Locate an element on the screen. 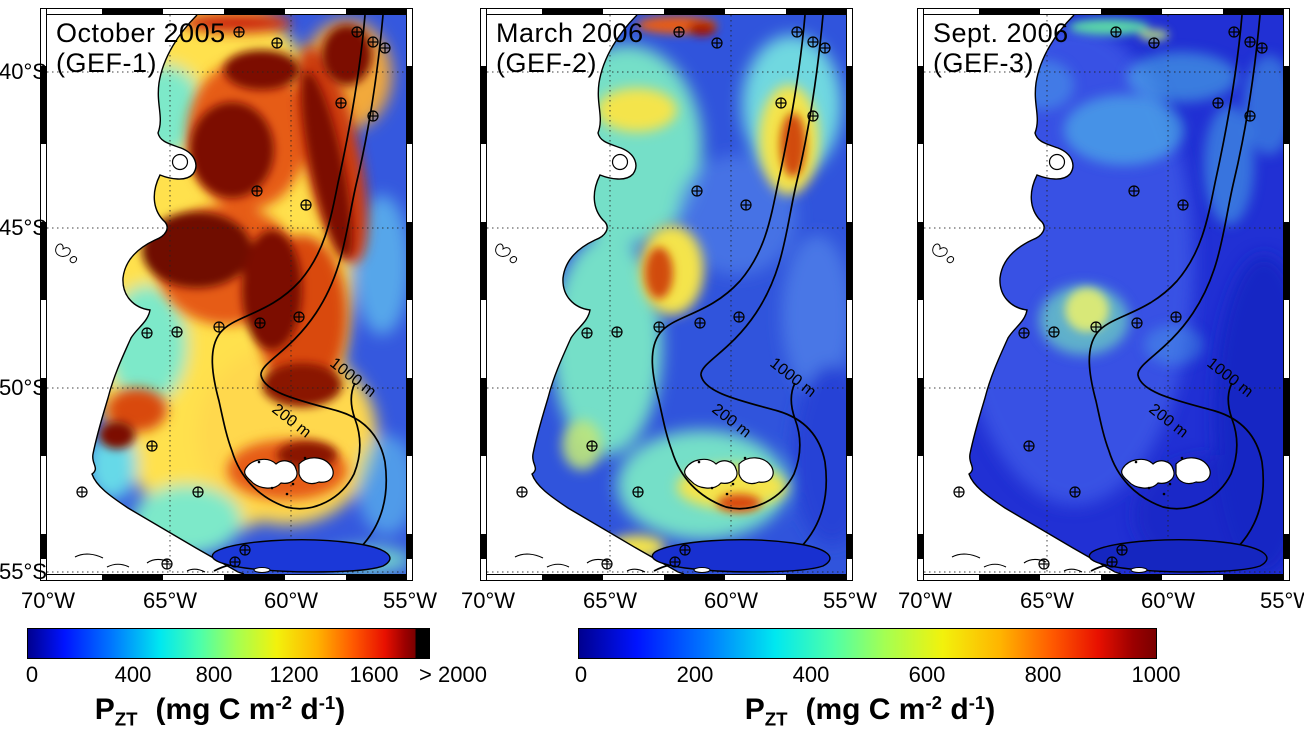 This screenshot has height=752, width=1304. panel-title-line1: March 2006 is located at coordinates (570, 33).